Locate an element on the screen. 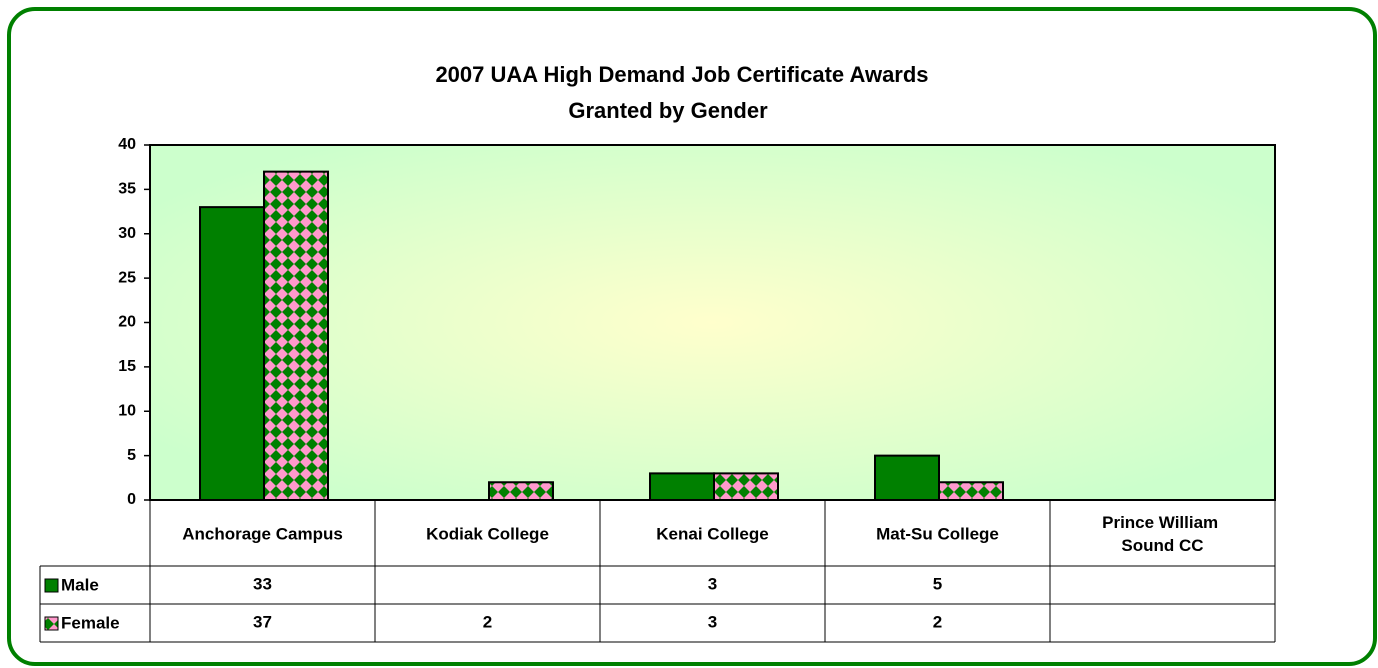 Image resolution: width=1378 pixels, height=668 pixels. x-tick-label: Prince William Sound CC is located at coordinates (1162, 534).